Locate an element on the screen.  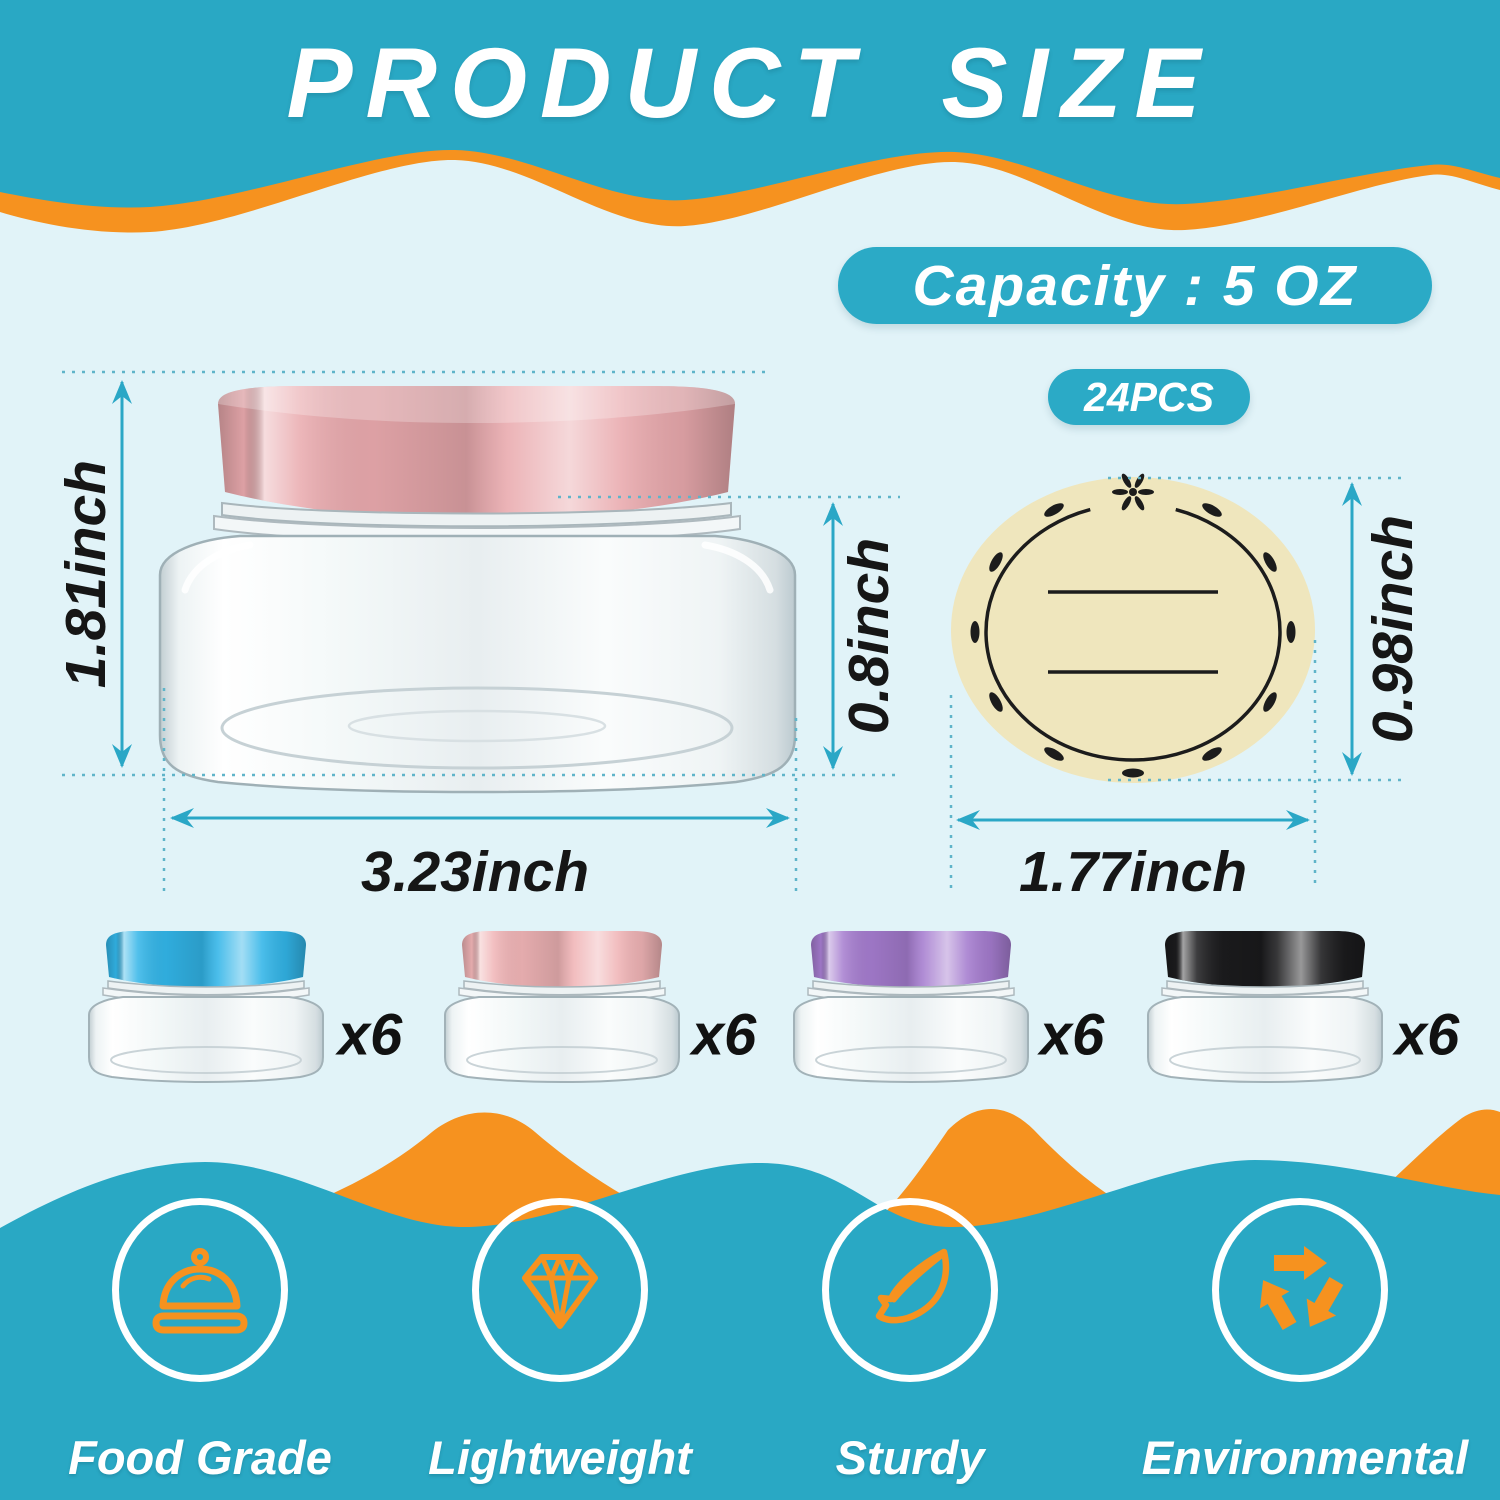
main-jar-image is located at coordinates (477, 590).